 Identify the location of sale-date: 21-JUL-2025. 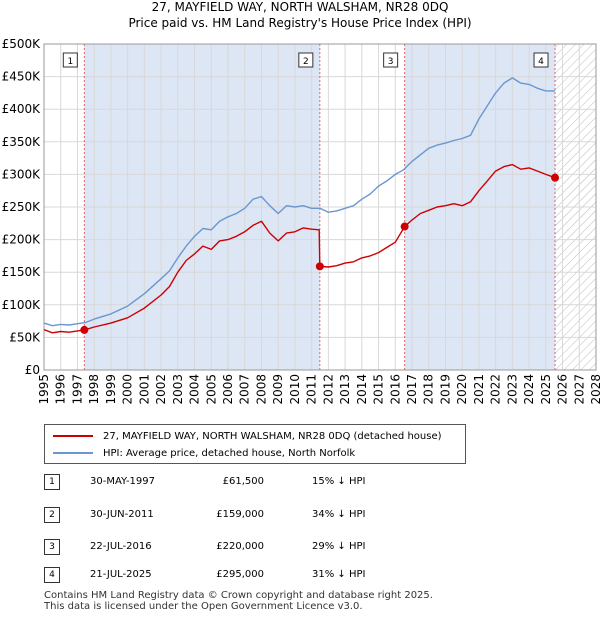
(121, 574).